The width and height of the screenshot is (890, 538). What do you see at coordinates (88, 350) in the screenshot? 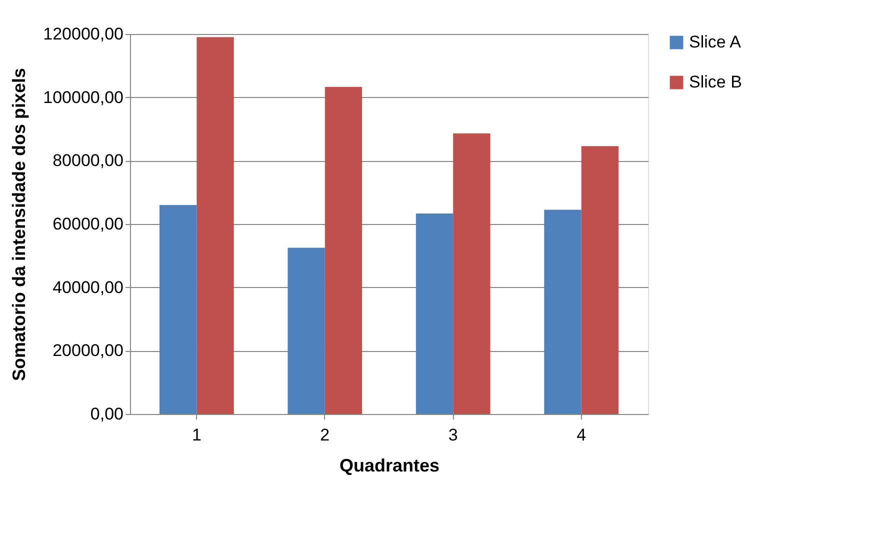
I see `y-tick-label: 20000,00` at bounding box center [88, 350].